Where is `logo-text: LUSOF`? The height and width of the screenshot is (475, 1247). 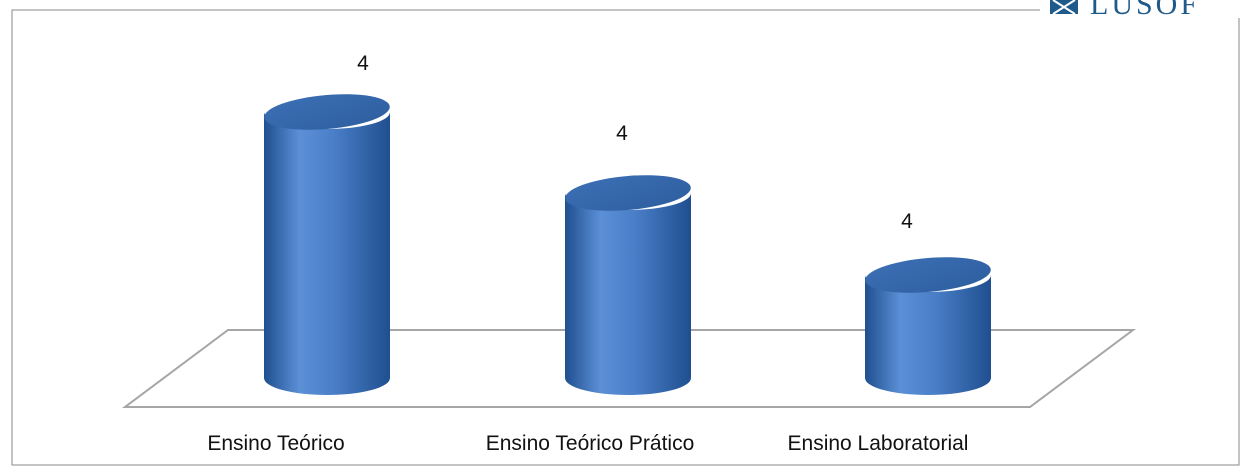
logo-text: LUSOF is located at coordinates (1145, 10).